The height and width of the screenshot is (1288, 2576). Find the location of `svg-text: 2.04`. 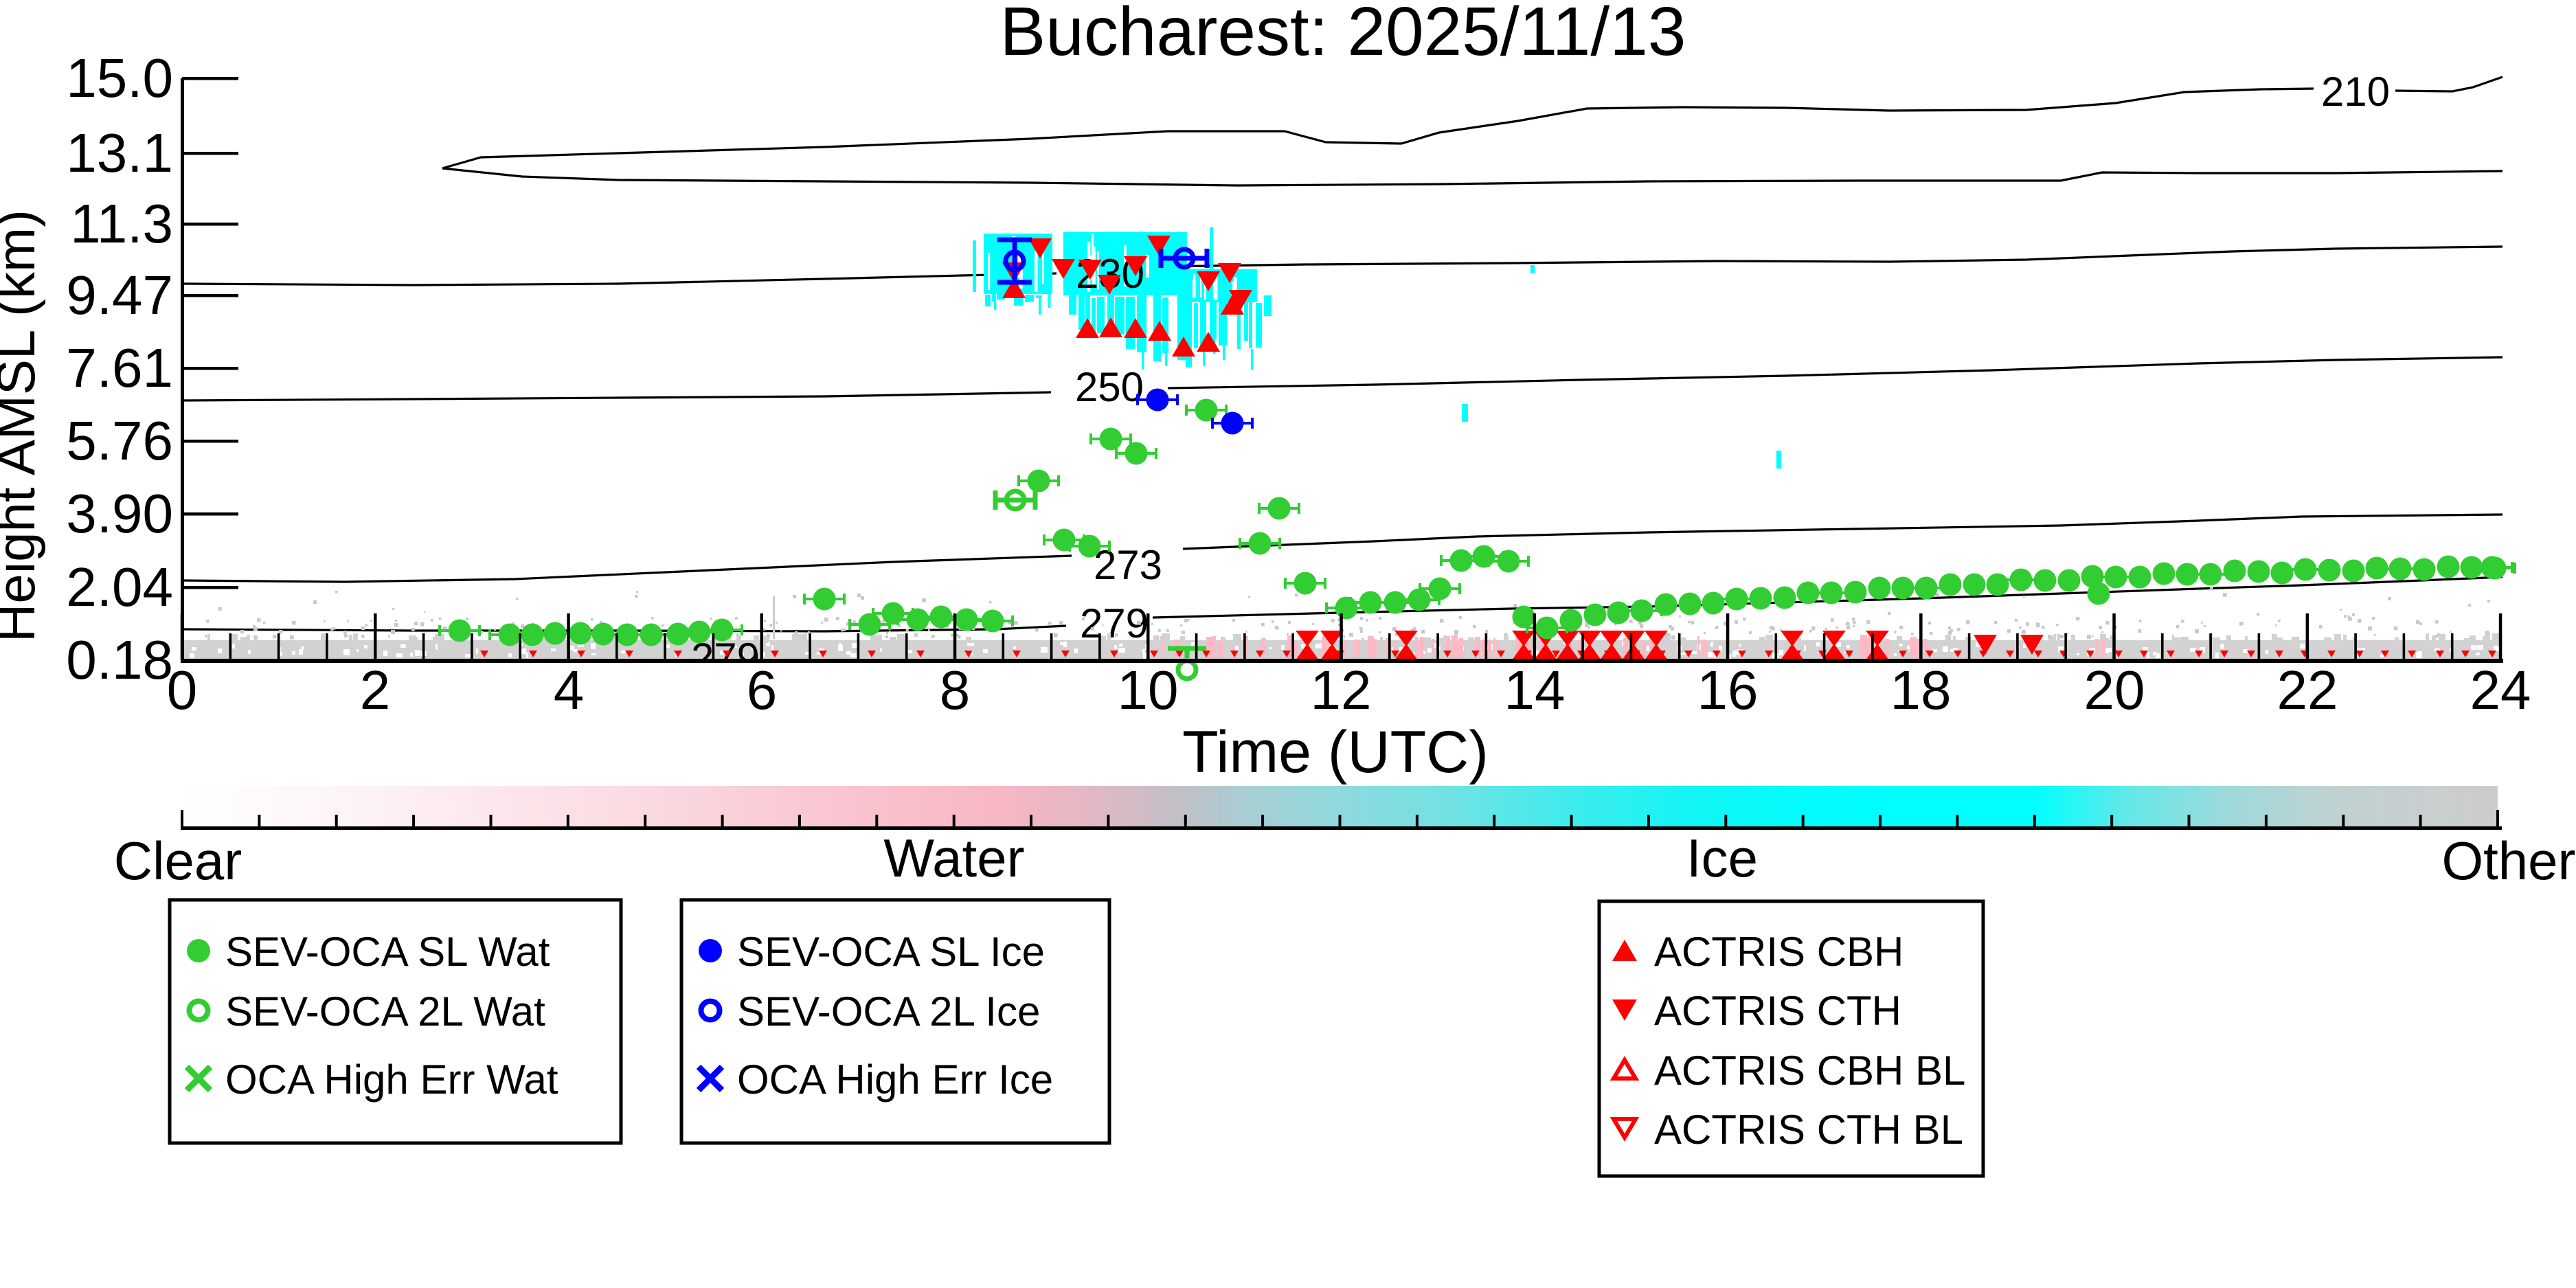

svg-text: 2.04 is located at coordinates (119, 587).